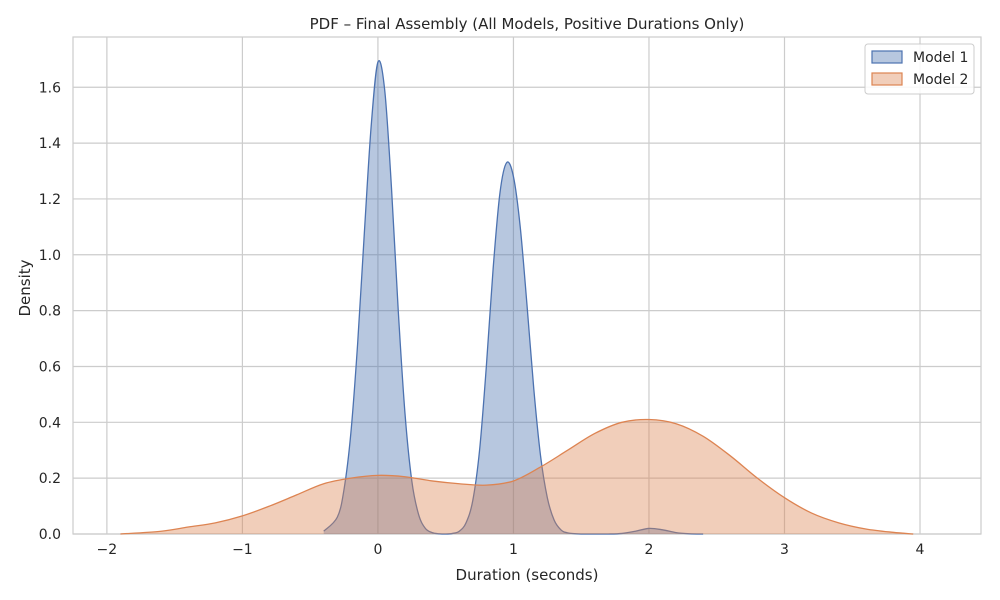 The width and height of the screenshot is (1000, 600). Describe the element at coordinates (50, 423) in the screenshot. I see `y-tick-label: 0.4` at that location.